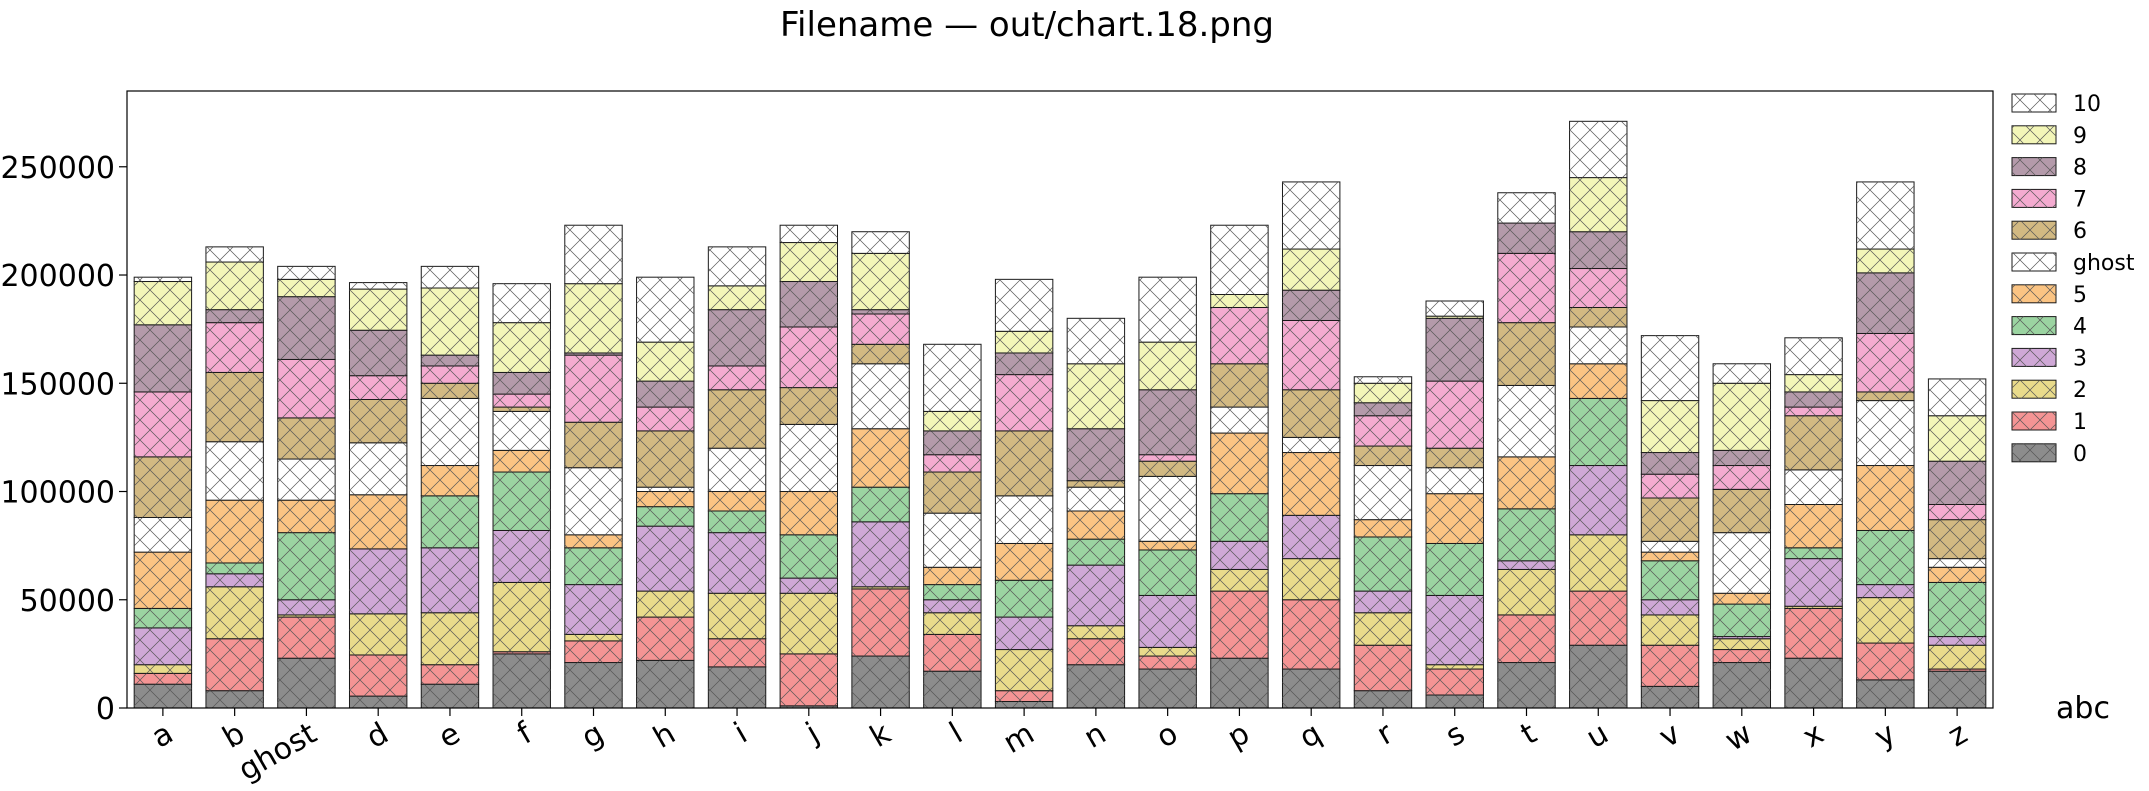  Describe the element at coordinates (1019, 738) in the screenshot. I see `x-tick-label: m` at that location.